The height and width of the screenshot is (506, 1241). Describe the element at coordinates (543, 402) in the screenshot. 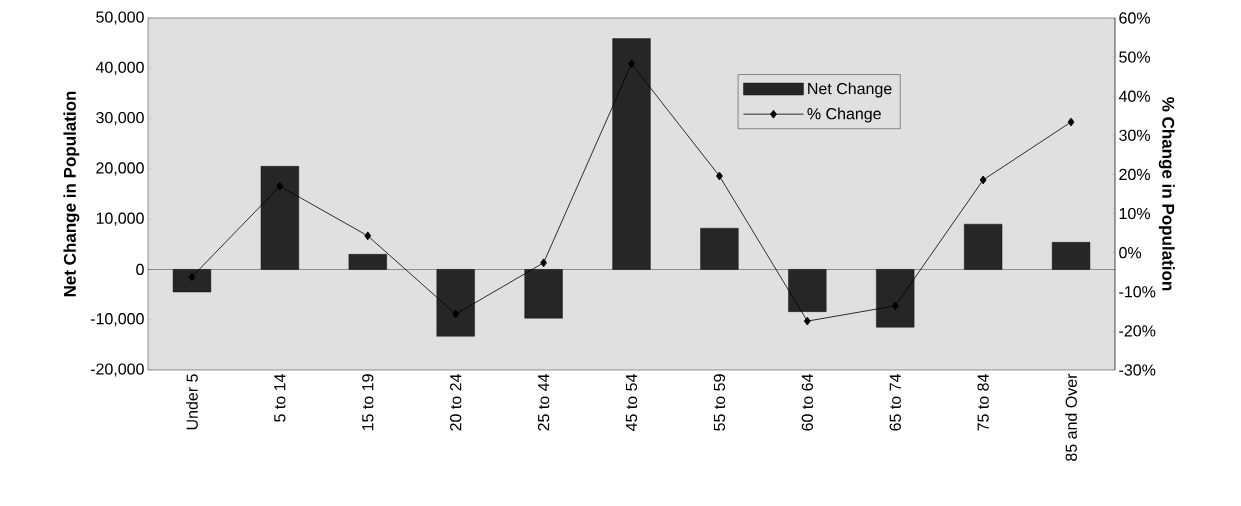

I see `x-tick-label: 25 to 44` at that location.